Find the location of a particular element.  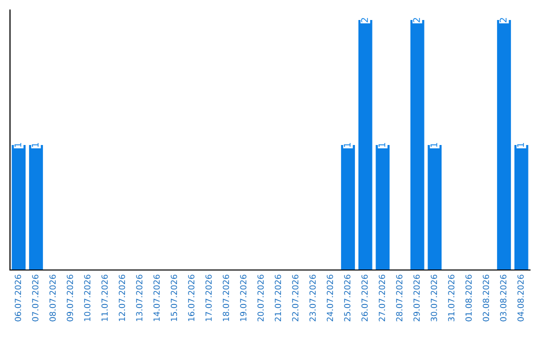

x-tick-label: 28.07.2026 is located at coordinates (399, 298).